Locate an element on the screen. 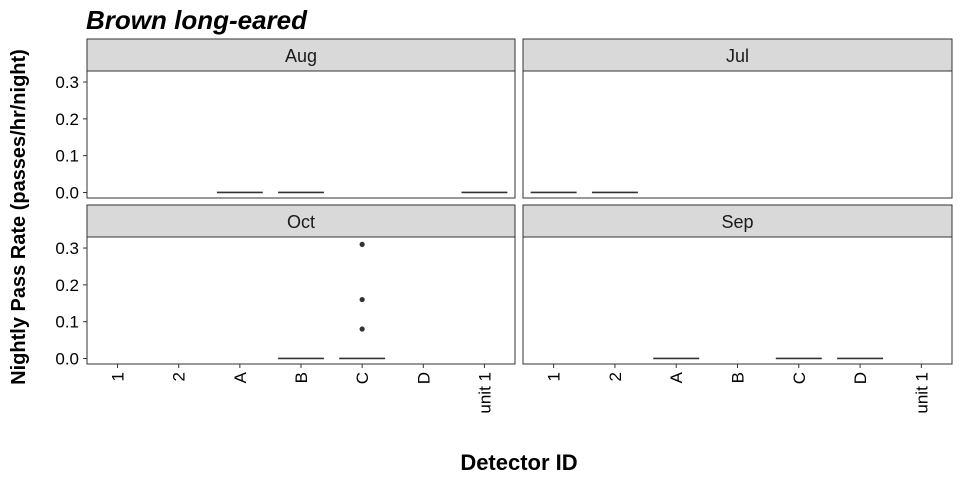  x-axis-title: Detector ID is located at coordinates (518, 462).